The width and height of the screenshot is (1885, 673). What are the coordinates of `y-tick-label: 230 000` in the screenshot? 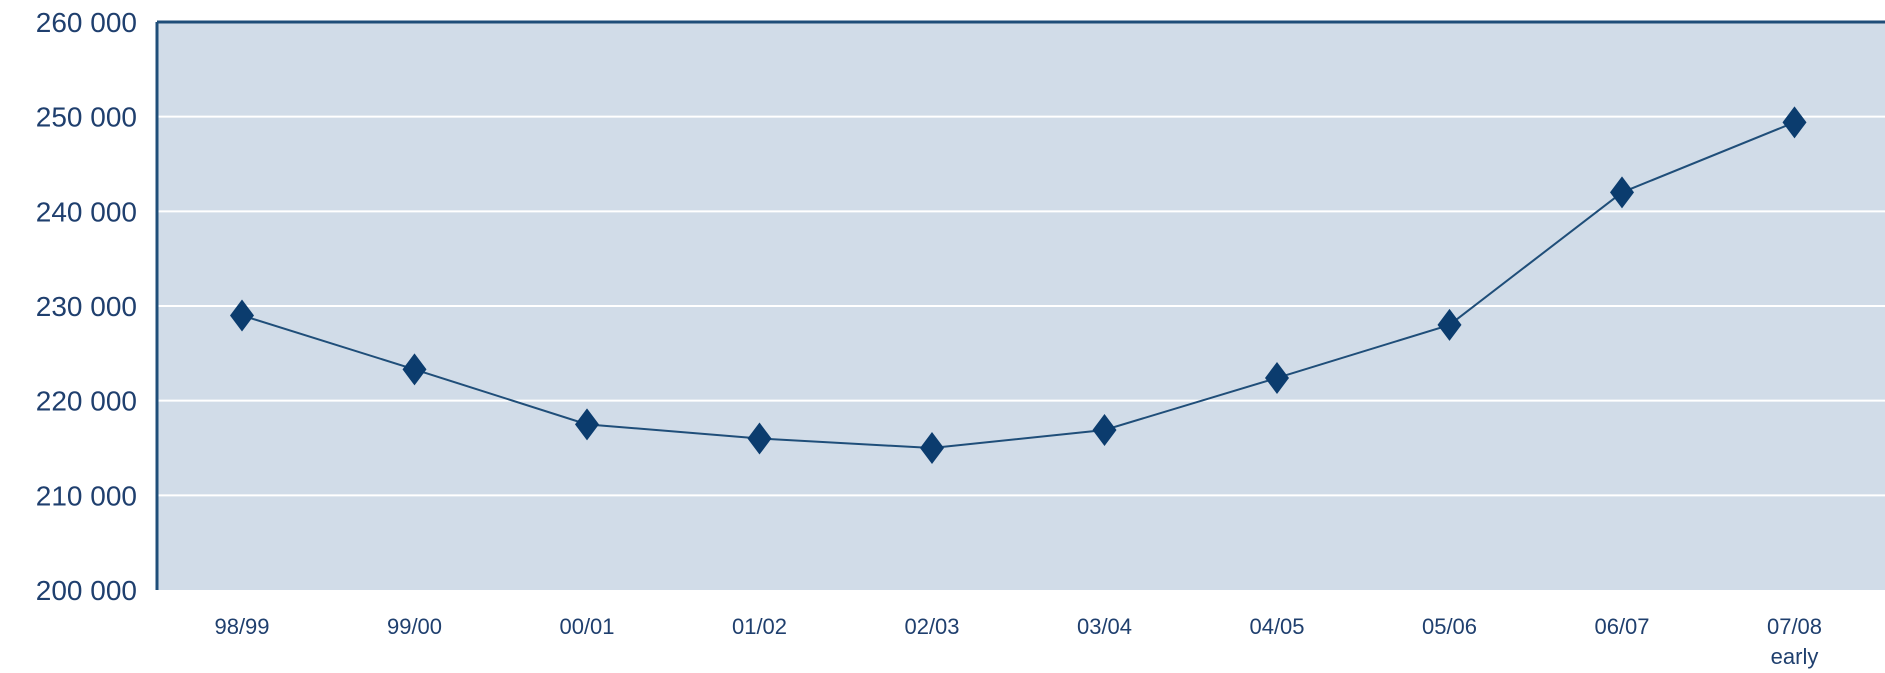 It's located at (86, 306).